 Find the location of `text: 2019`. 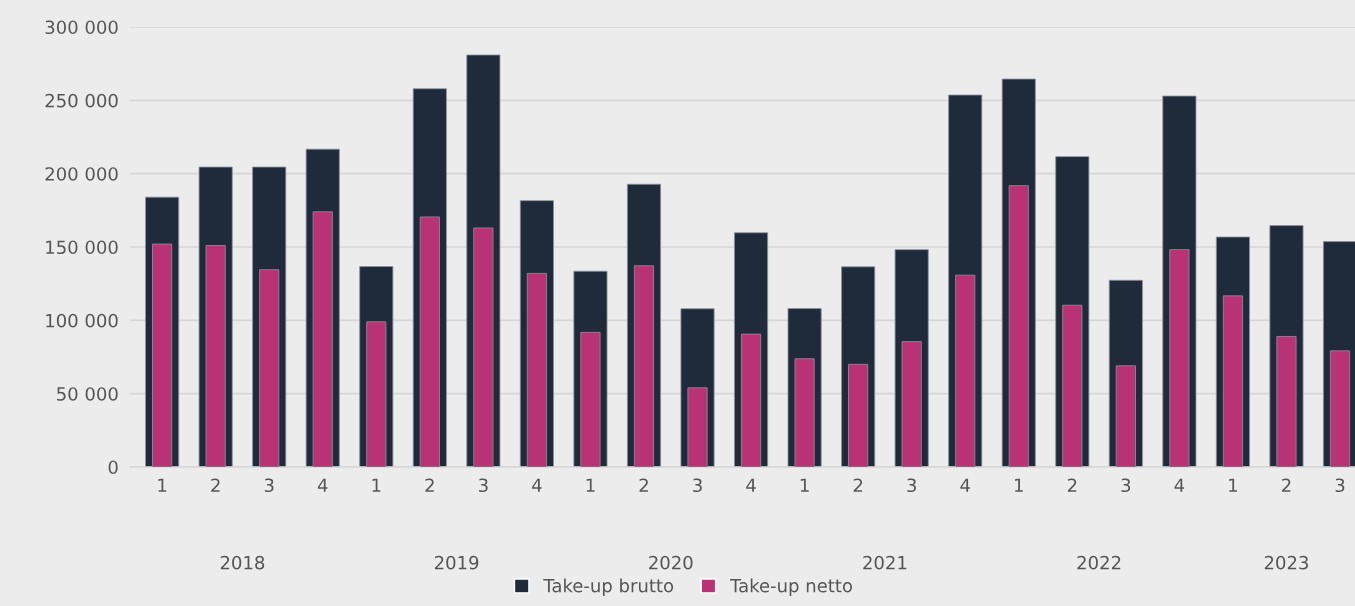

text: 2019 is located at coordinates (456, 562).